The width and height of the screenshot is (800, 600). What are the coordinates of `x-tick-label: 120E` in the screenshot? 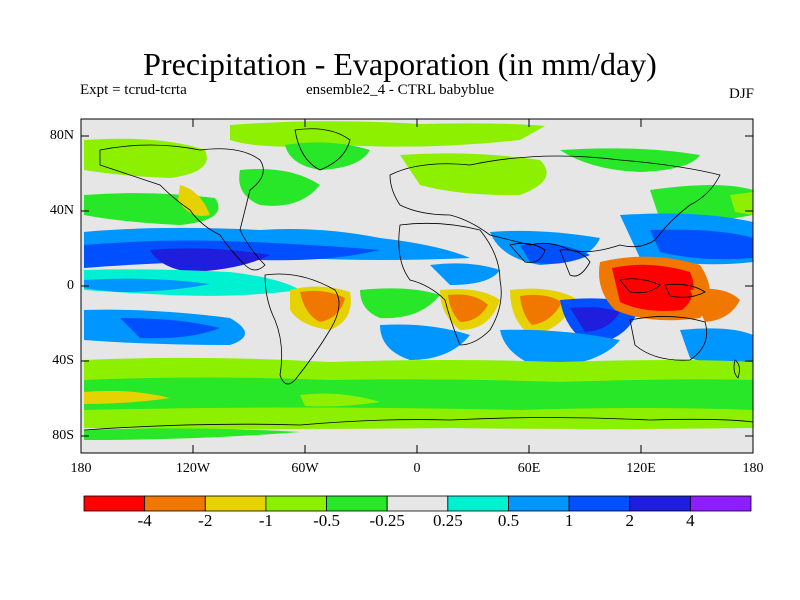 It's located at (641, 468).